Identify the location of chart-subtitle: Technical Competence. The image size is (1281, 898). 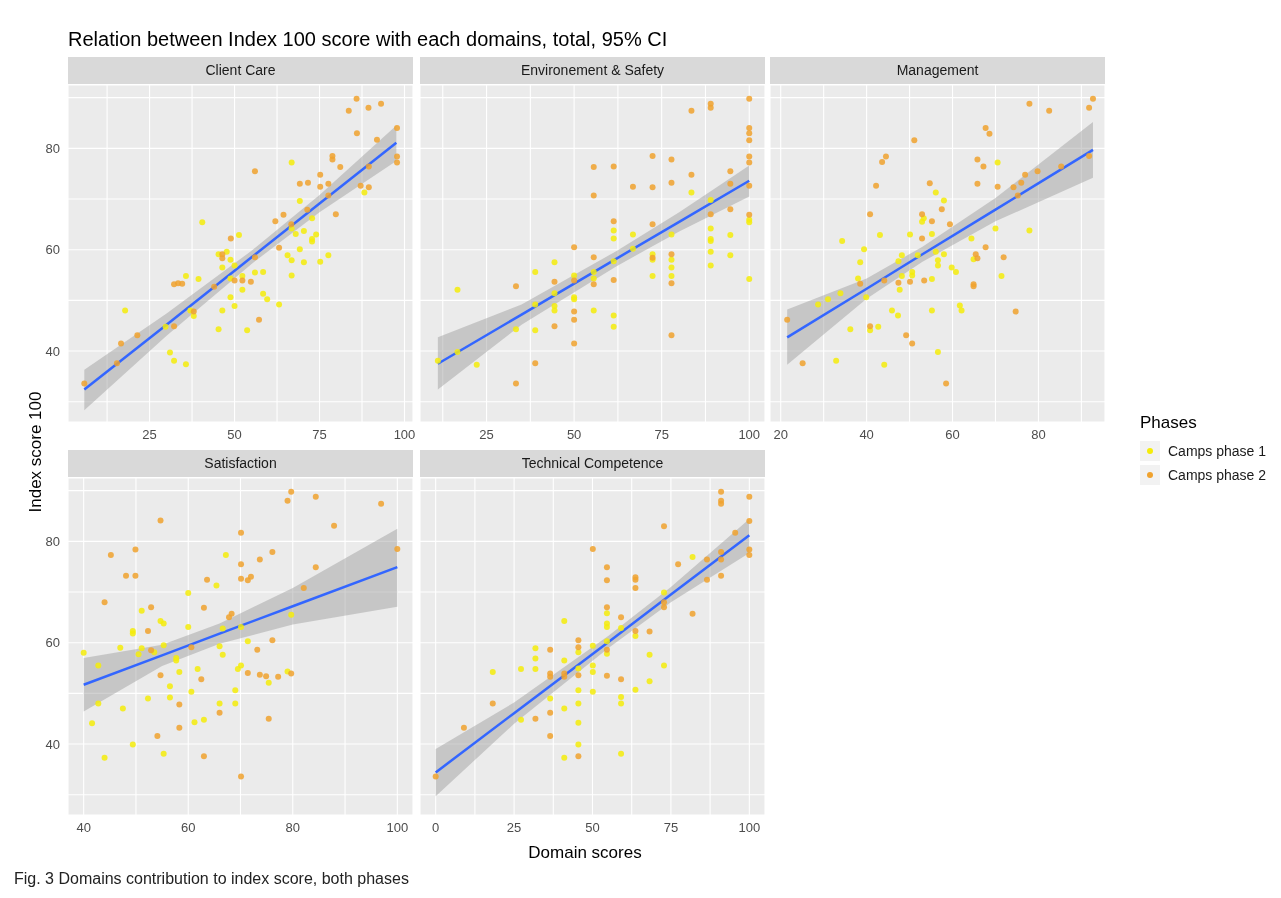
(592, 463).